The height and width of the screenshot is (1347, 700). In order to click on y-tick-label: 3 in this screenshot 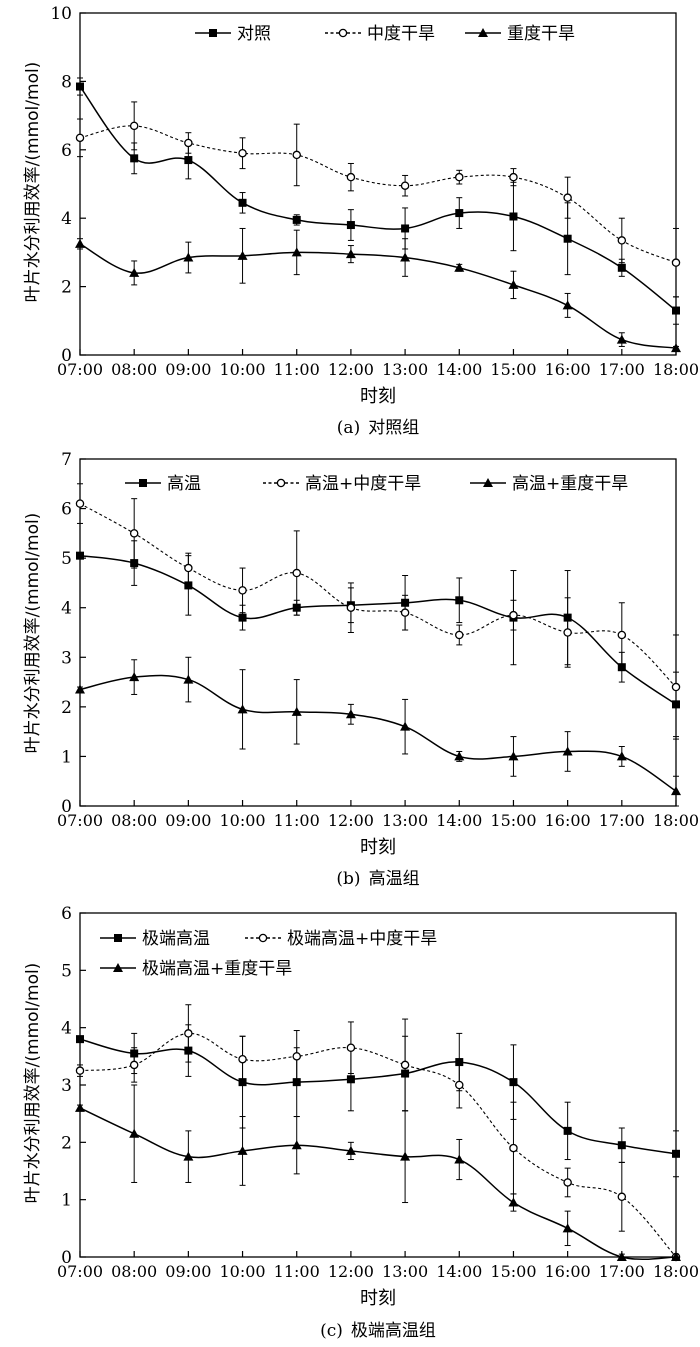, I will do `click(66, 658)`.